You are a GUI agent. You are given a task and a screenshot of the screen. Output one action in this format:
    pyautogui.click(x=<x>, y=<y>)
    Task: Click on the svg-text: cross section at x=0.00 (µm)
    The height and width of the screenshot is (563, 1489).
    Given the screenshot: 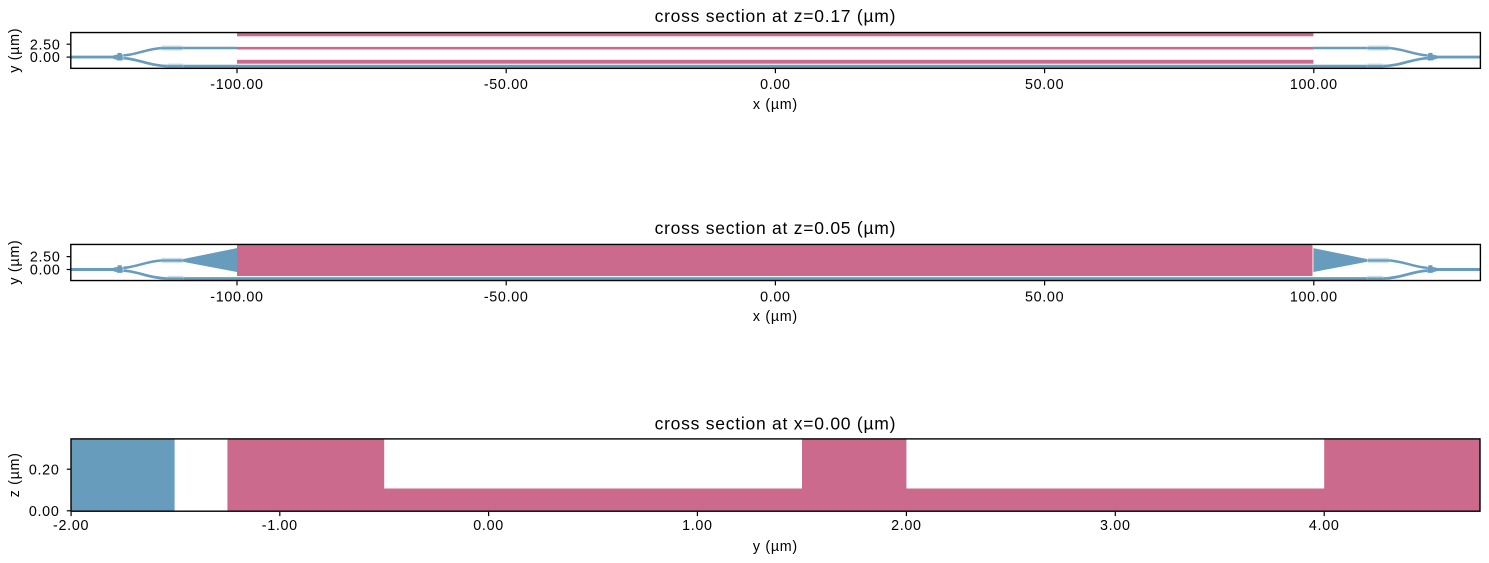 What is the action you would take?
    pyautogui.click(x=776, y=424)
    